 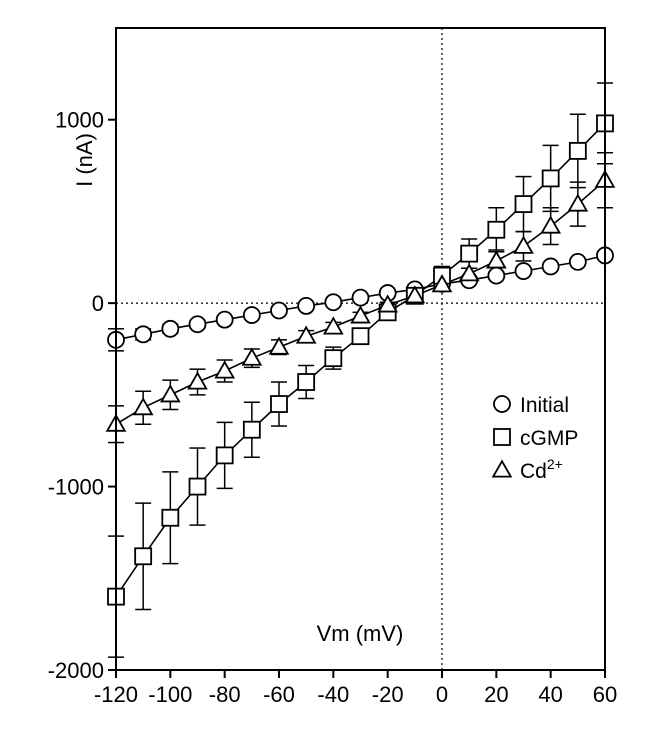 What do you see at coordinates (279, 694) in the screenshot?
I see `x-tick-label: -60` at bounding box center [279, 694].